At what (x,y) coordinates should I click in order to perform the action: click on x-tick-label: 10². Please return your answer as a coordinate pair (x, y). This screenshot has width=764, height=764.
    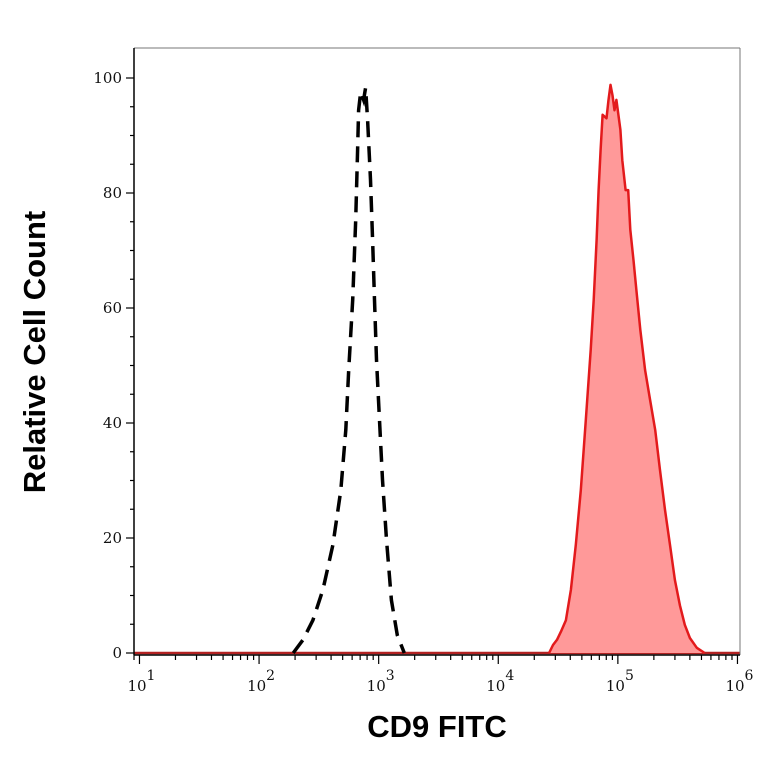
    Looking at the image, I should click on (261, 681).